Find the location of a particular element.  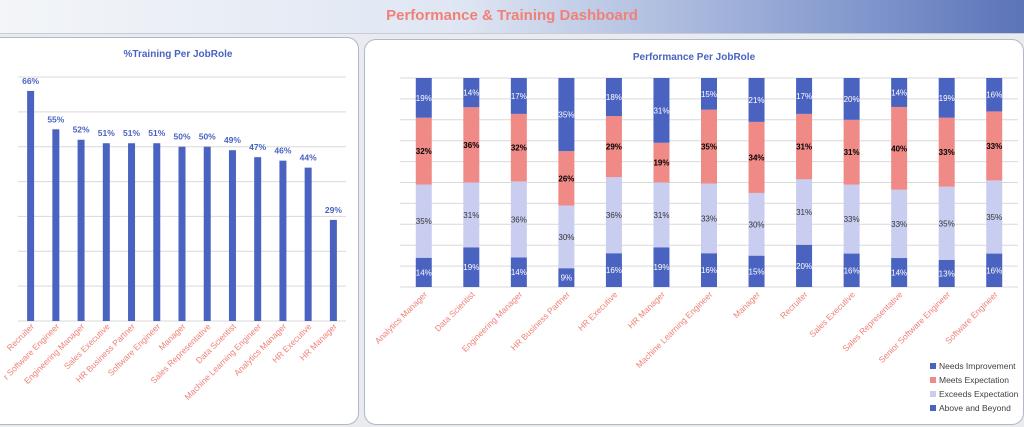

data-label: 40% is located at coordinates (899, 148).